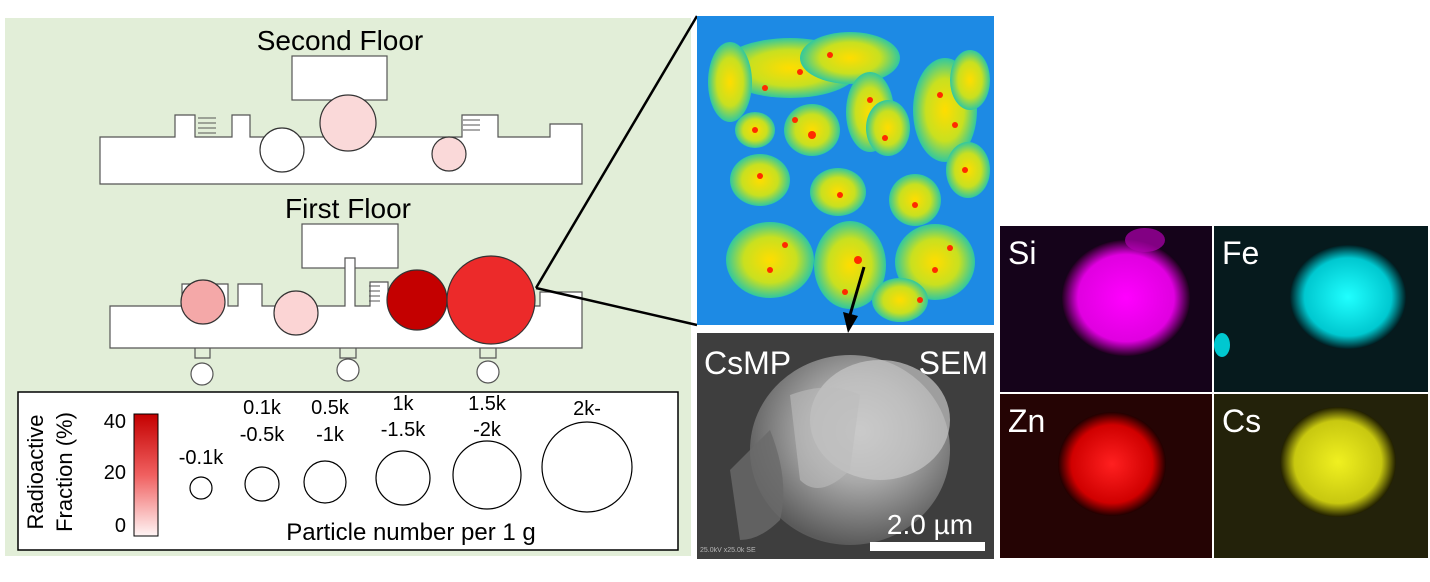  I want to click on size-bin-2-label-line1: 0.1k, so click(262, 408).